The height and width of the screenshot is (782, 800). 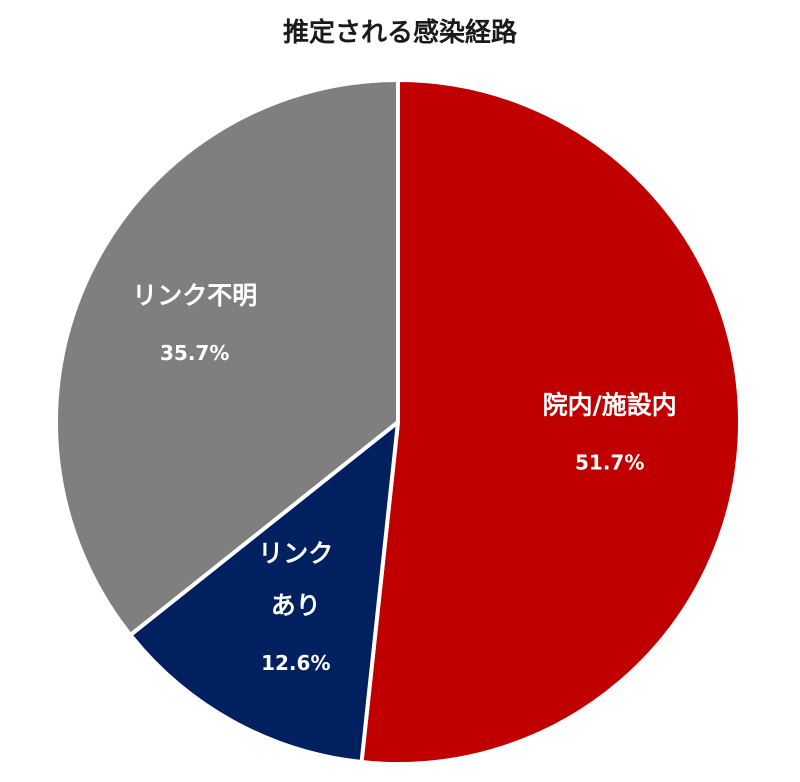 What do you see at coordinates (194, 295) in the screenshot?
I see `slice-name-label: リンク不明` at bounding box center [194, 295].